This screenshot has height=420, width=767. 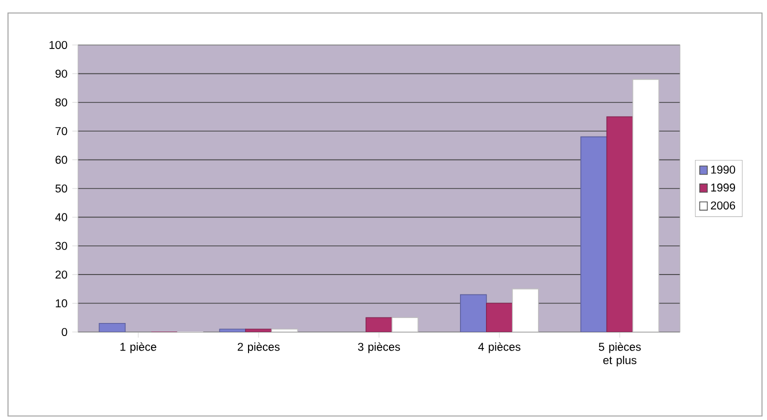 What do you see at coordinates (723, 205) in the screenshot?
I see `legend-label: 2006` at bounding box center [723, 205].